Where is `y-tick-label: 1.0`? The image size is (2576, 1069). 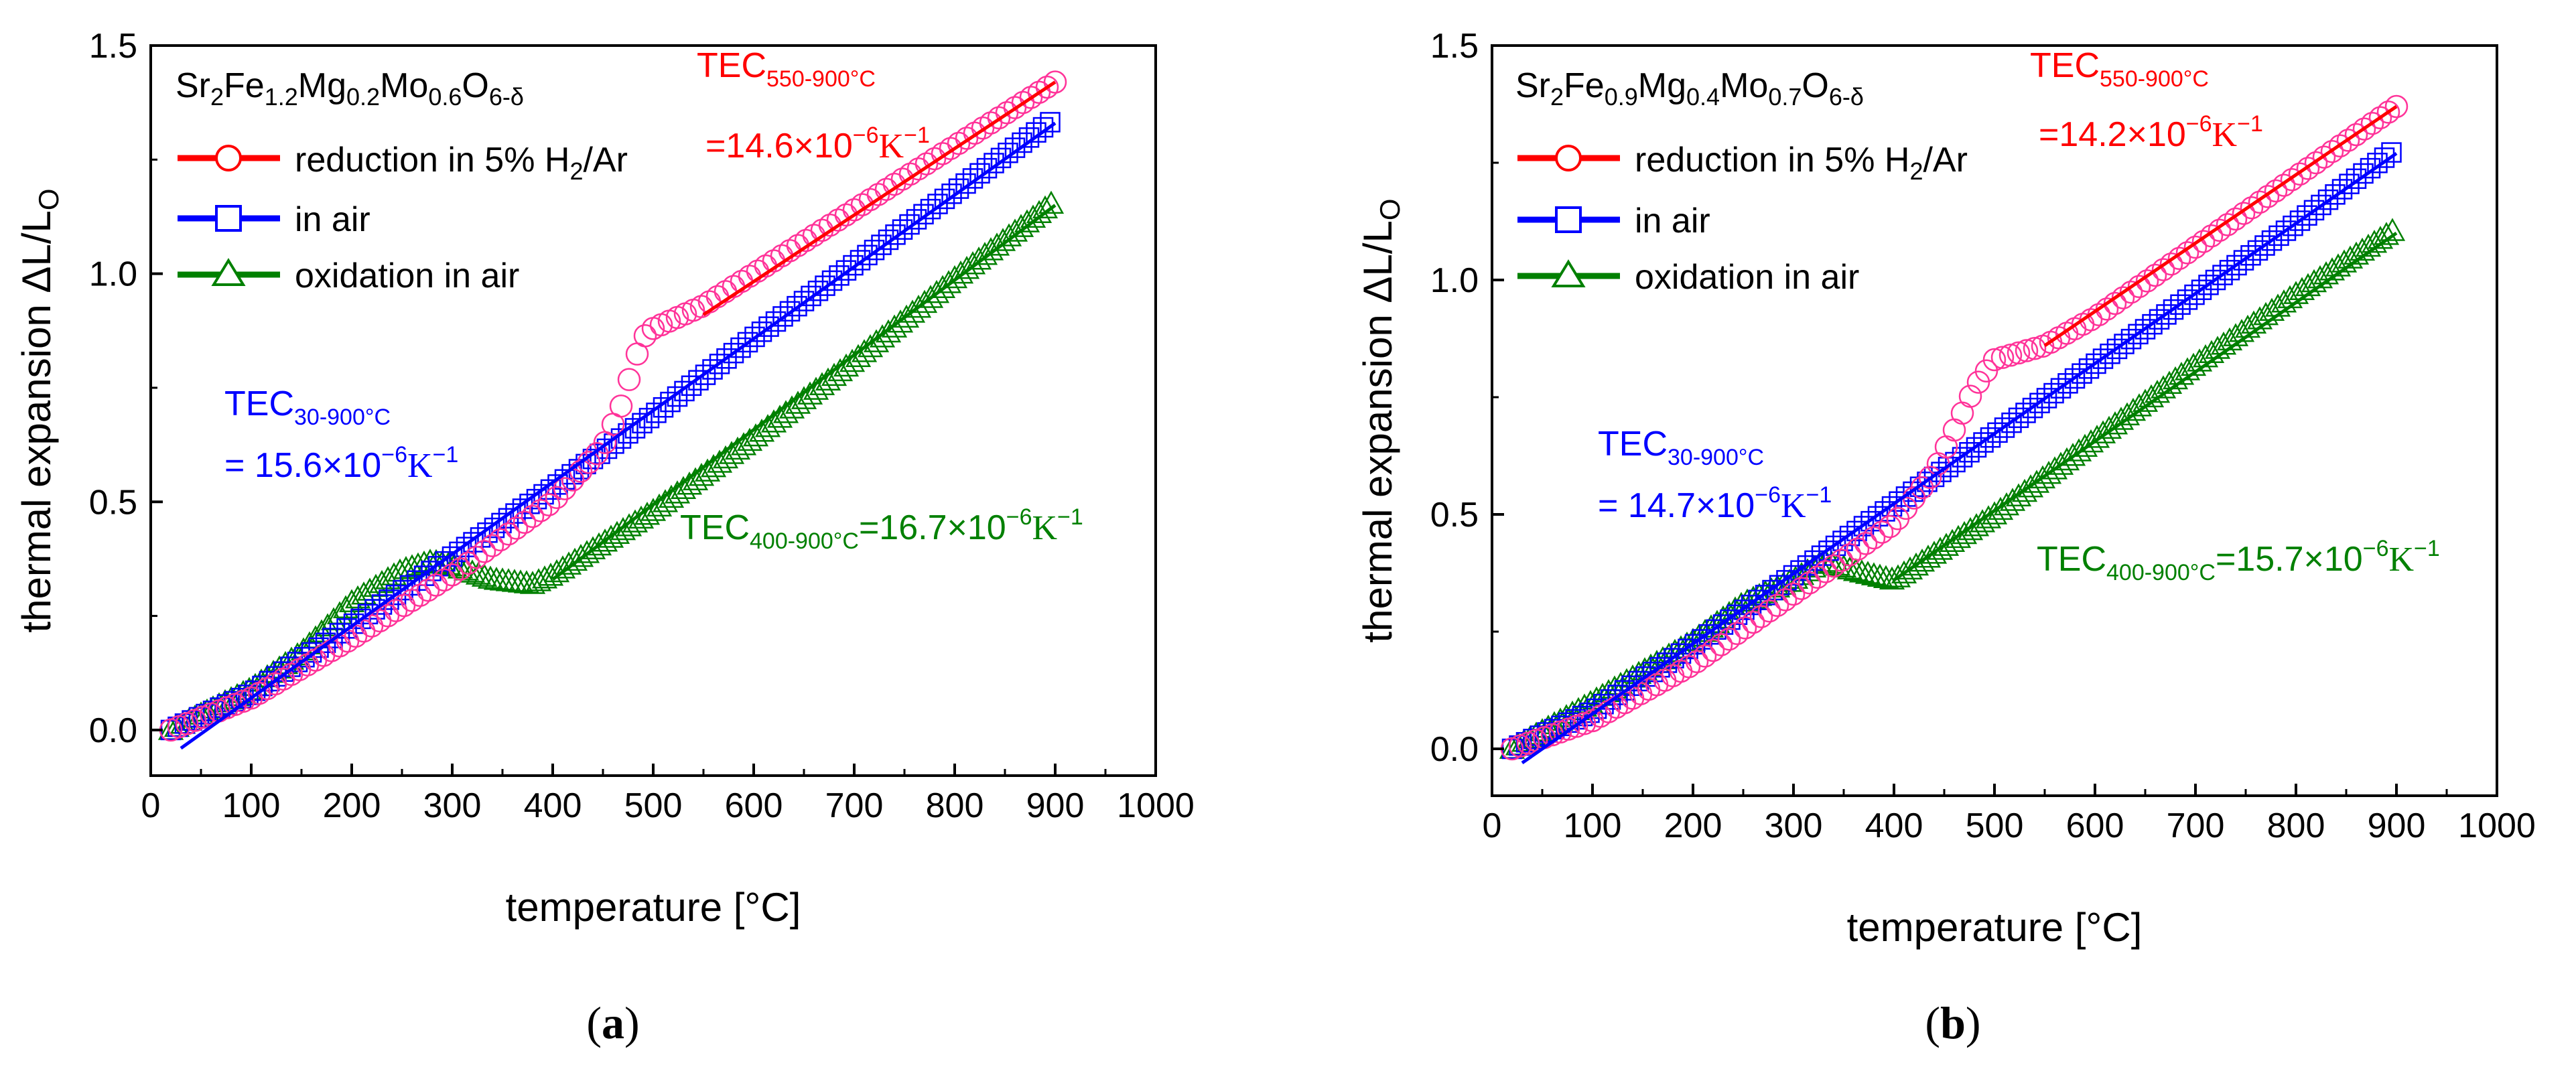
y-tick-label: 1.0 is located at coordinates (1455, 280).